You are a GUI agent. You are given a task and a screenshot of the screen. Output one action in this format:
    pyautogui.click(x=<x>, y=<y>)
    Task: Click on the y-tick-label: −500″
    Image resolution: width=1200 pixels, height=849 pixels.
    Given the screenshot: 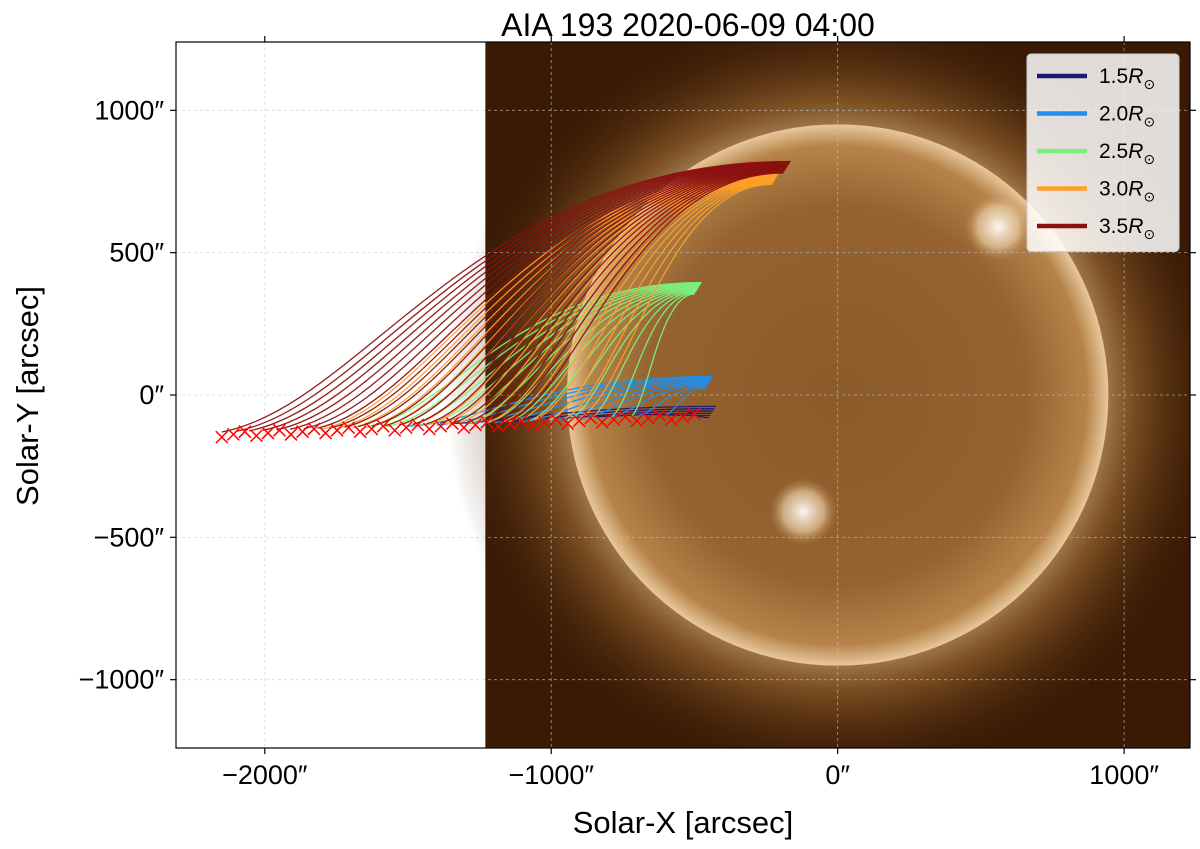 What is the action you would take?
    pyautogui.click(x=129, y=537)
    